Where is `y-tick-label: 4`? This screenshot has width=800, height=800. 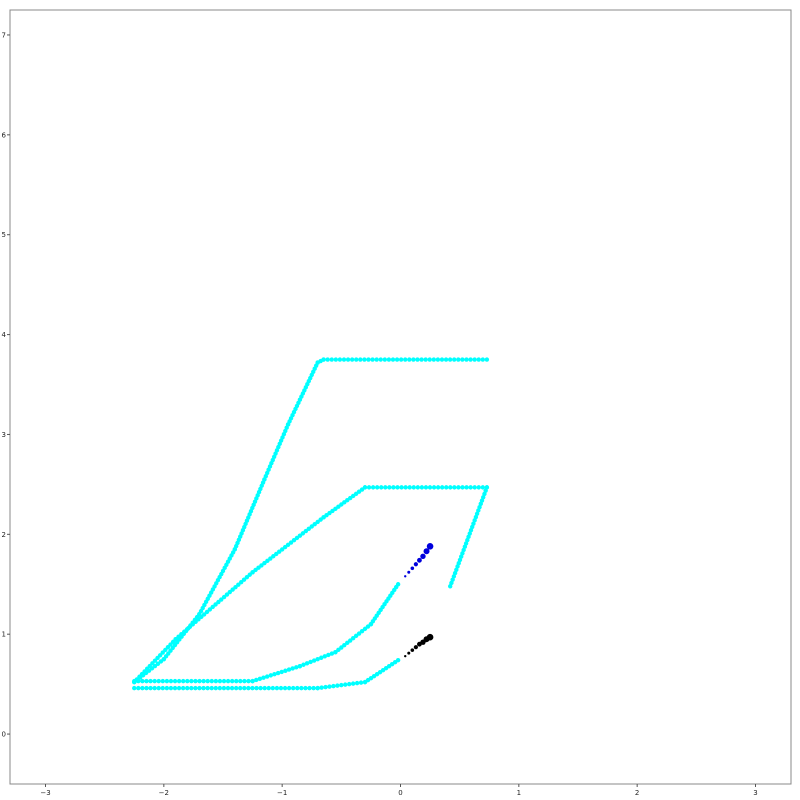 y-tick-label: 4 is located at coordinates (4, 335).